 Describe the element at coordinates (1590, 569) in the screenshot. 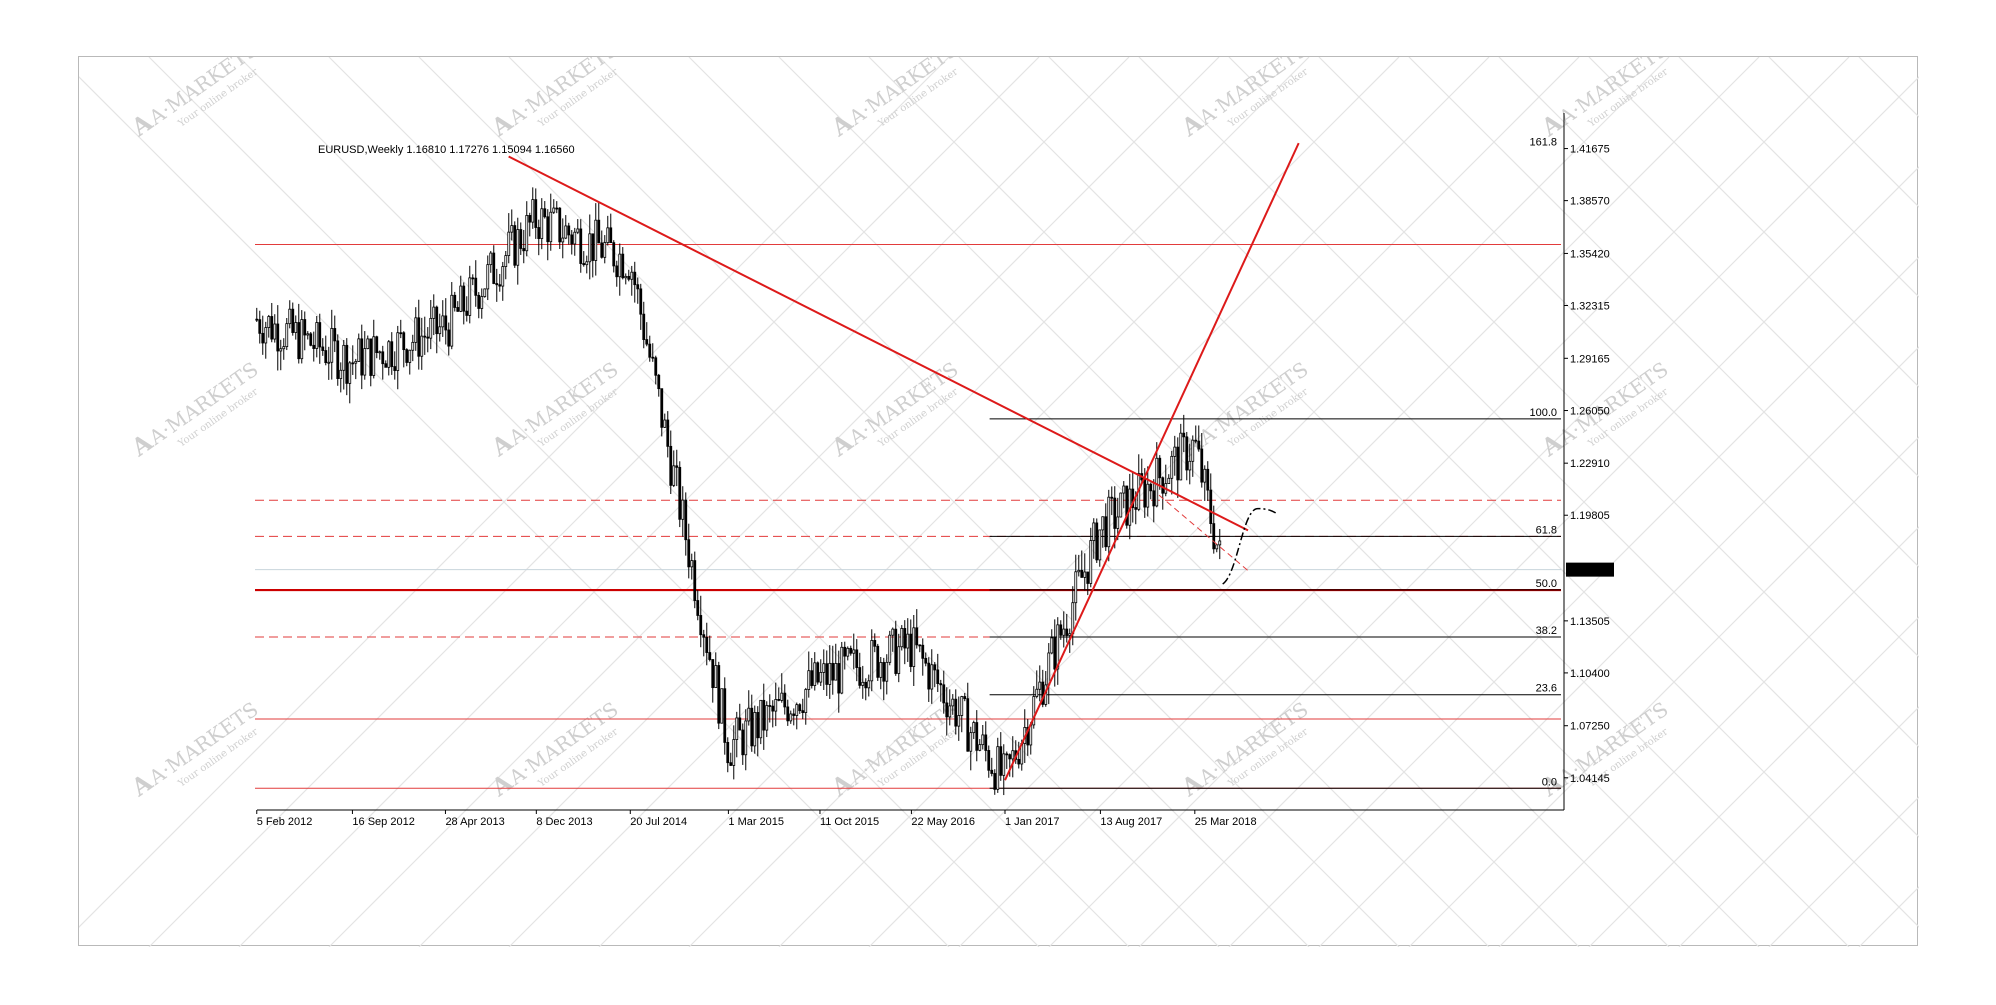

I see `current-price-badge` at that location.